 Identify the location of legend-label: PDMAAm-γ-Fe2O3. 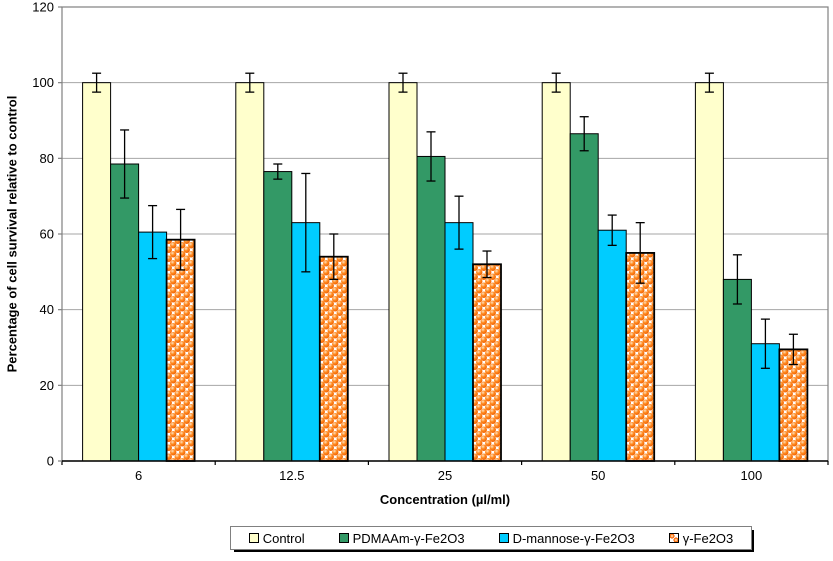
(408, 538).